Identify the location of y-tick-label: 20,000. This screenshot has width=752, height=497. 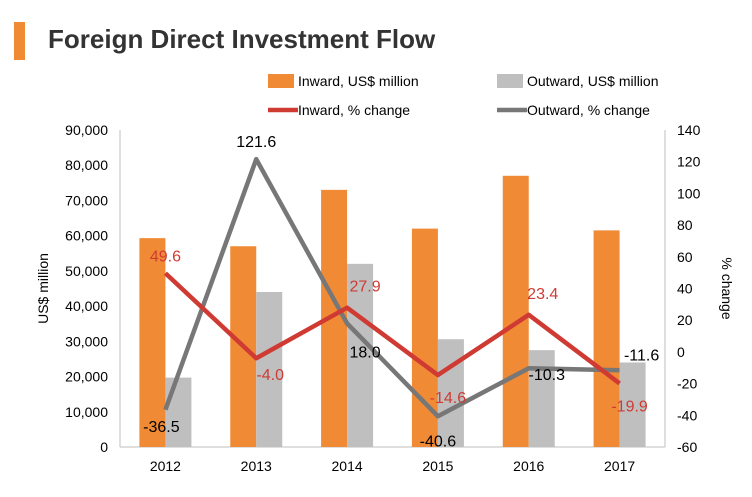
(86, 377).